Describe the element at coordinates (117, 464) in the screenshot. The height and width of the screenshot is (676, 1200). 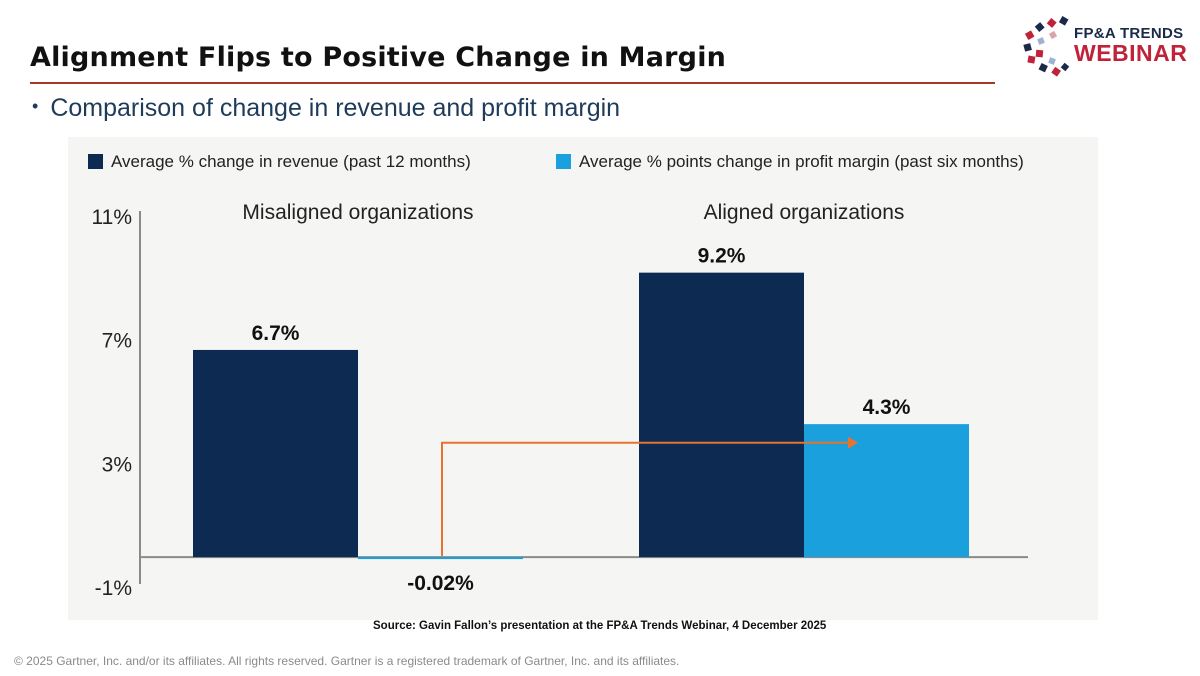
I see `y-tick-label: 3%` at that location.